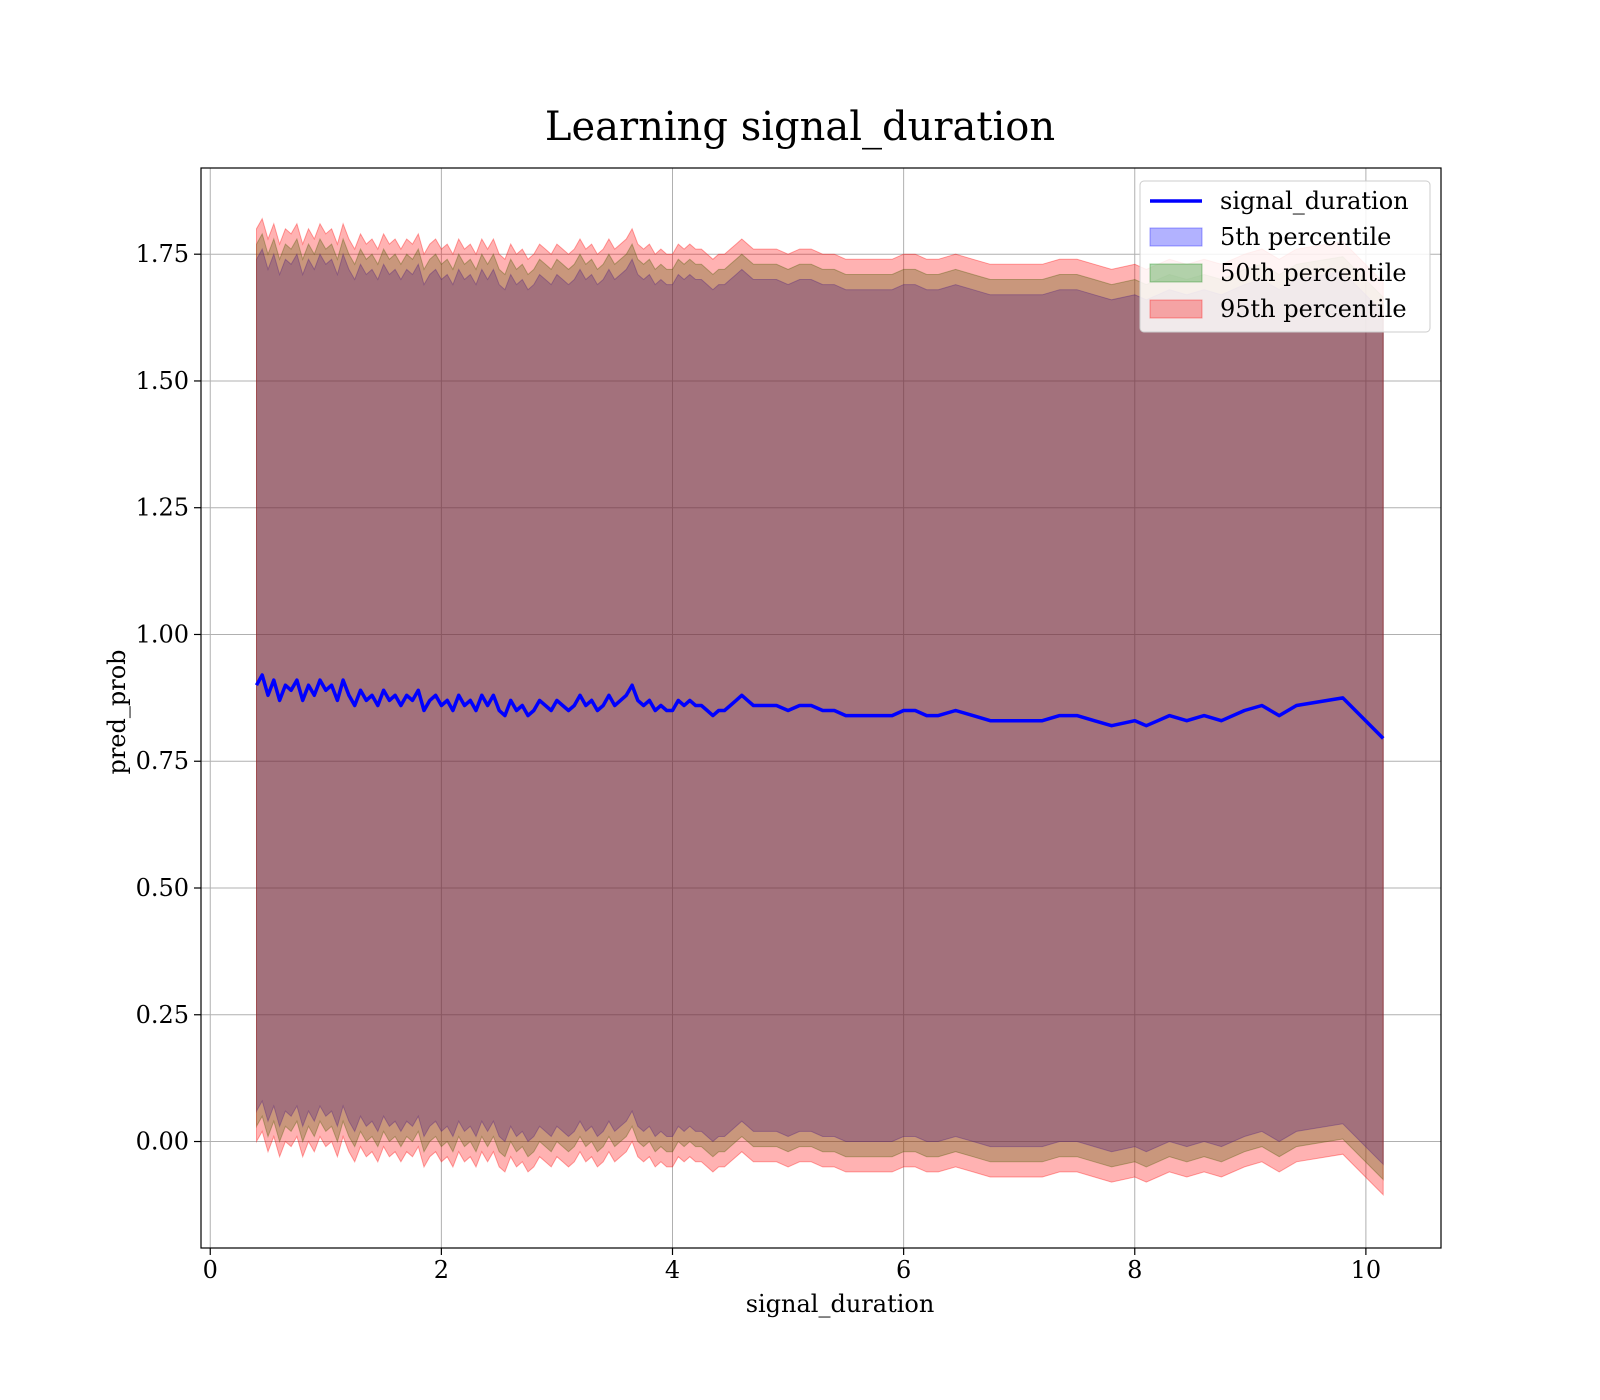 The width and height of the screenshot is (1600, 1400). Describe the element at coordinates (903, 1270) in the screenshot. I see `x-tick-label: 6` at that location.